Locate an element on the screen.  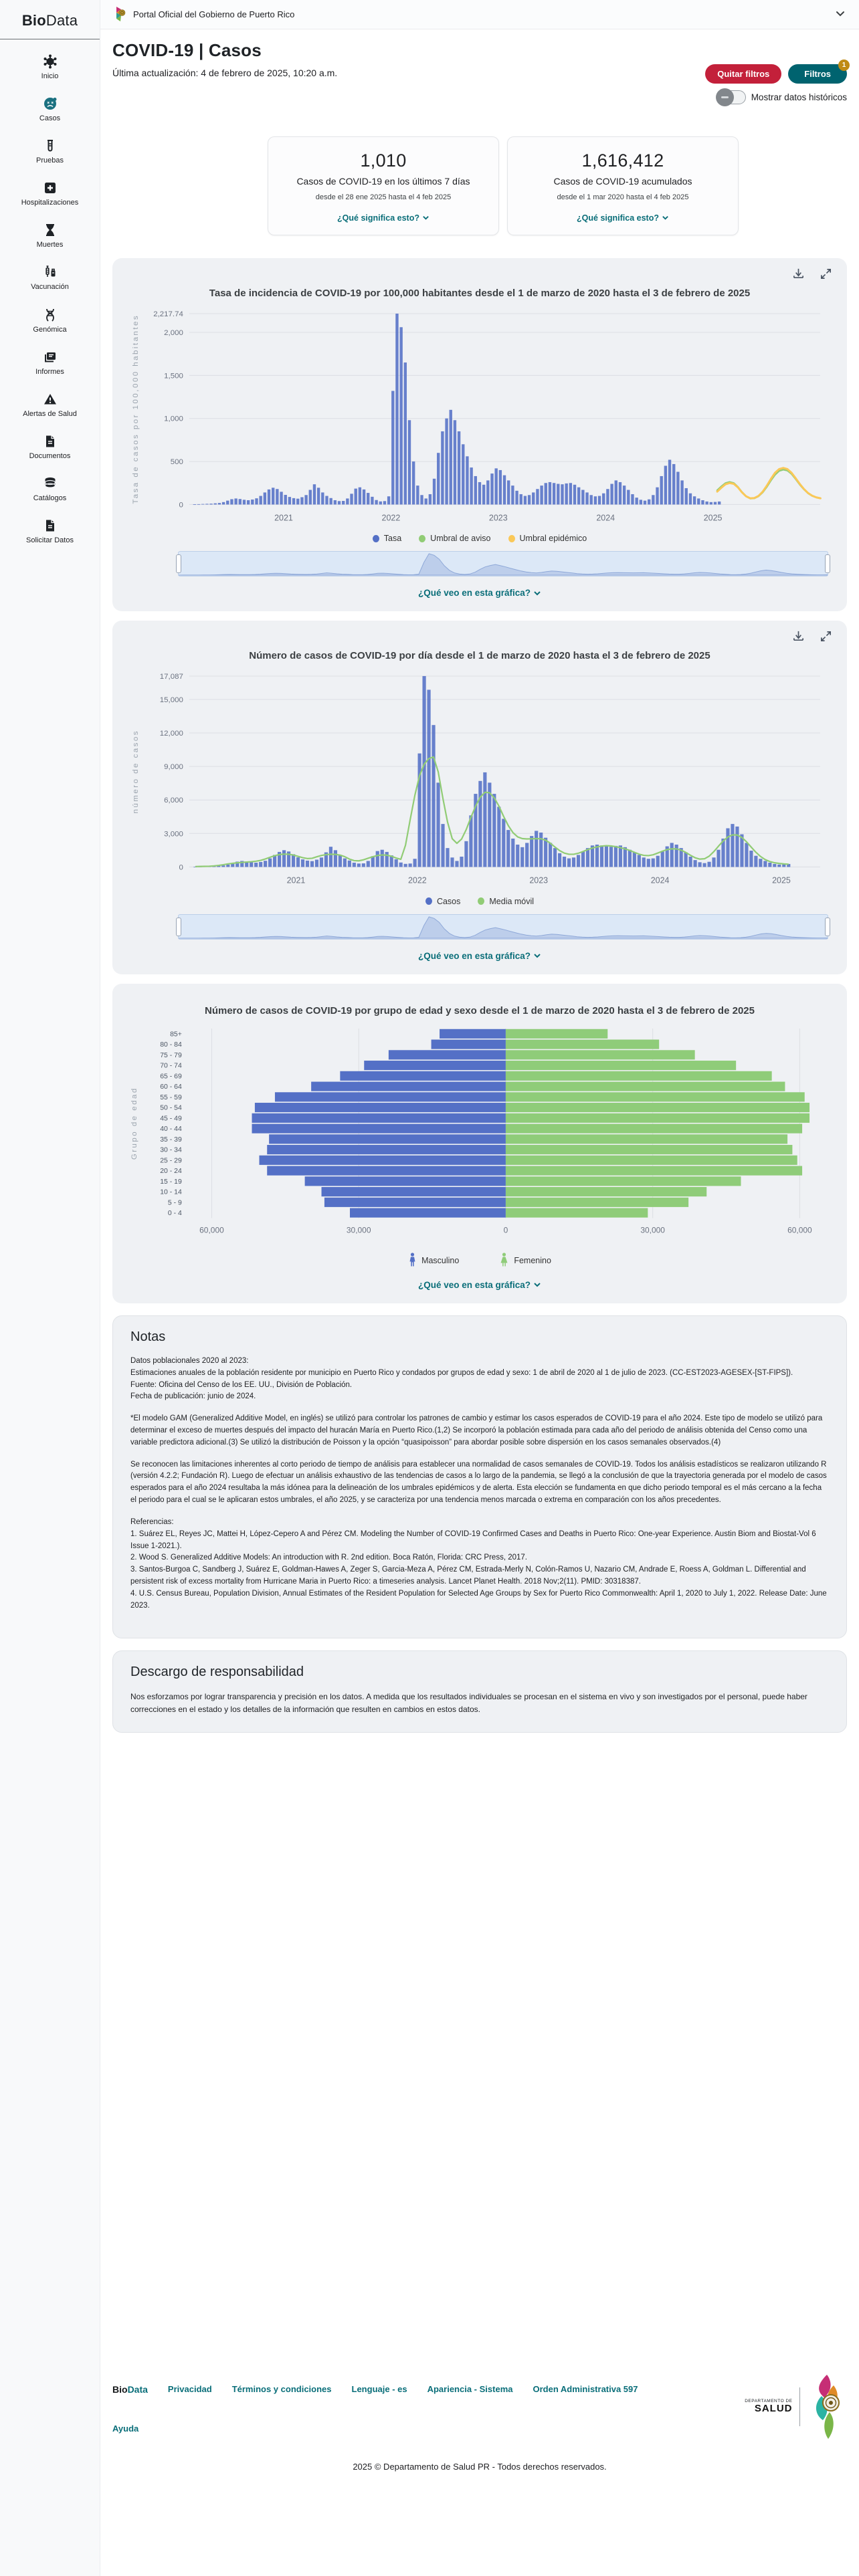
clear-filters-button: Quitar filtros is located at coordinates (743, 74).